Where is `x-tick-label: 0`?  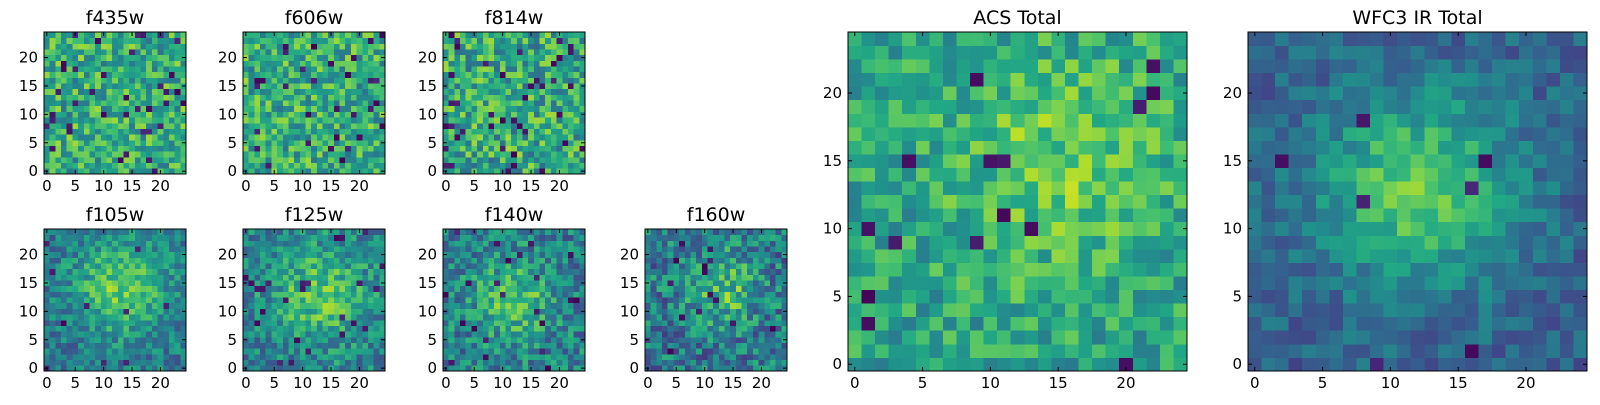
x-tick-label: 0 is located at coordinates (47, 383).